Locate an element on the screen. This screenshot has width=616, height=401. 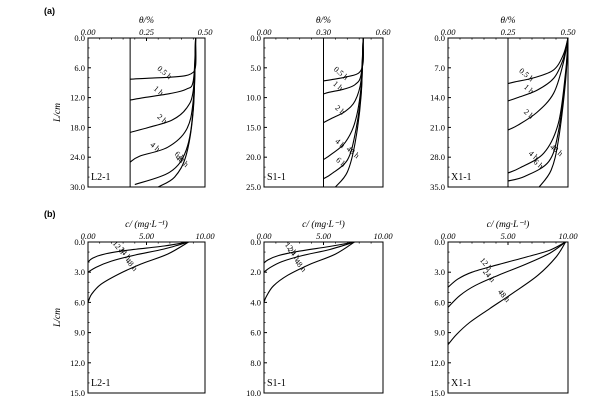
y-tick-label: 24.0 is located at coordinates (77, 157).